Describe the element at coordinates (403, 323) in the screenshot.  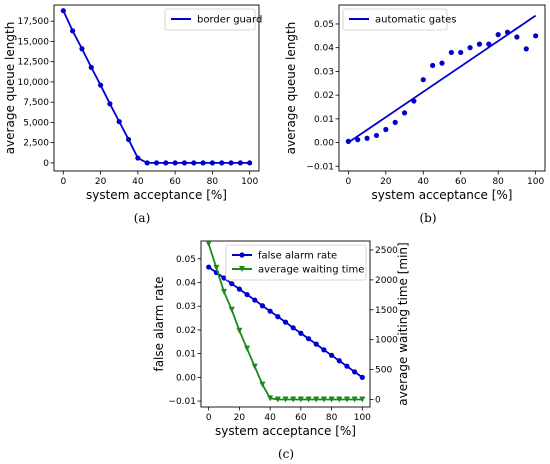
I see `right-y-axis-label: average waiting time [min]` at that location.